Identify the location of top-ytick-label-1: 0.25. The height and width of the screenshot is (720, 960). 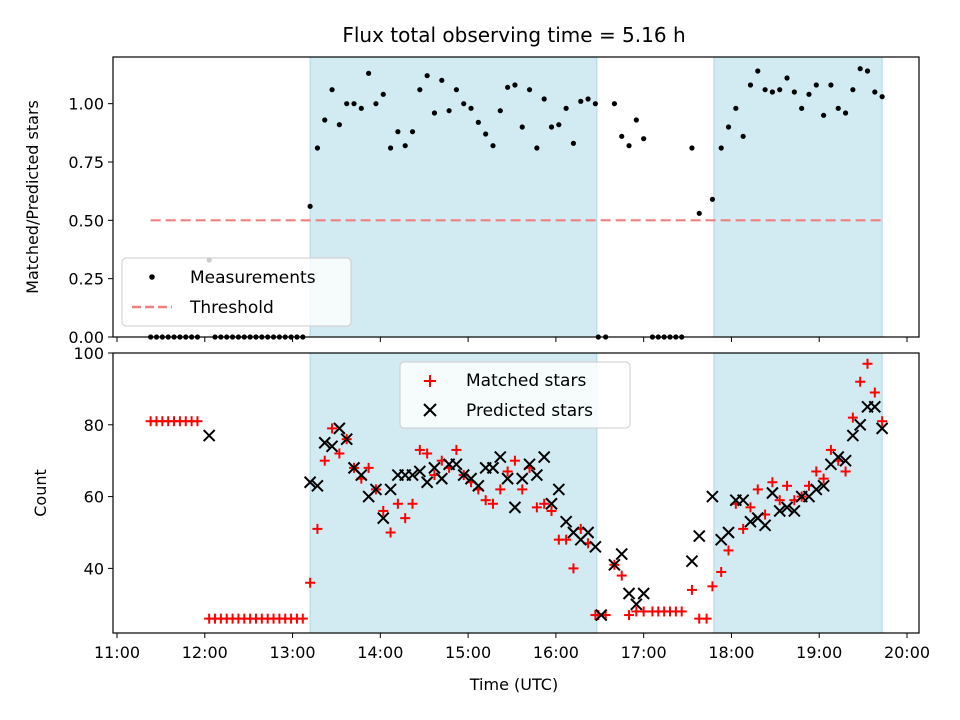
(86, 279).